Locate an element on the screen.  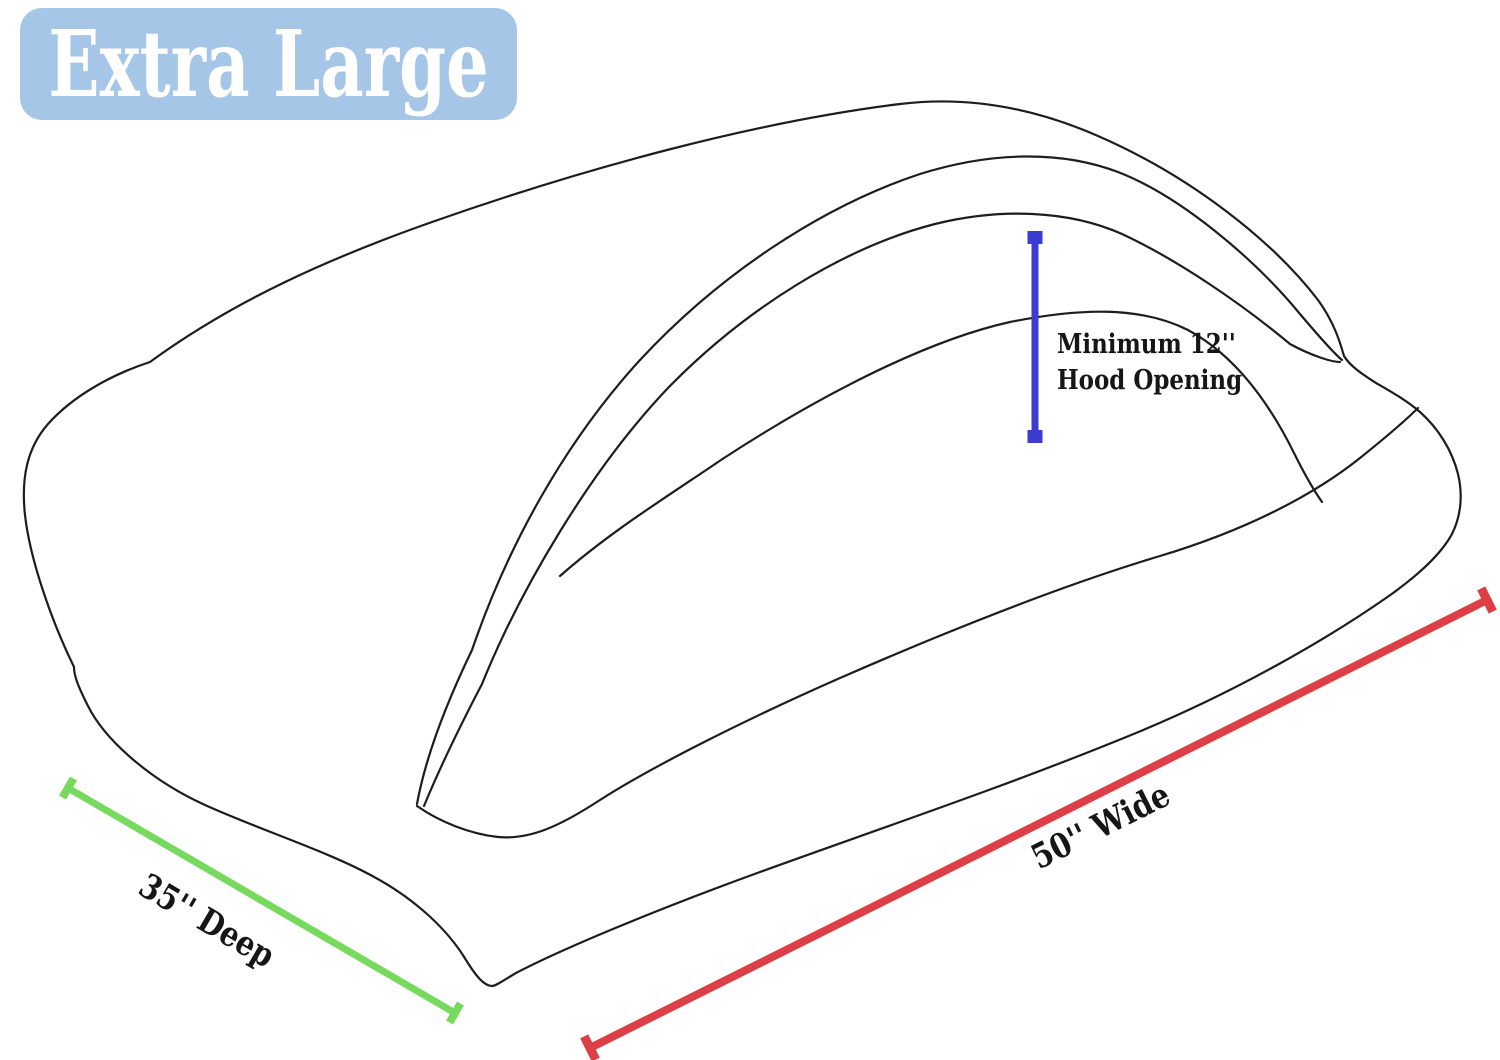
depth-dimension-cap-left is located at coordinates (68, 788).